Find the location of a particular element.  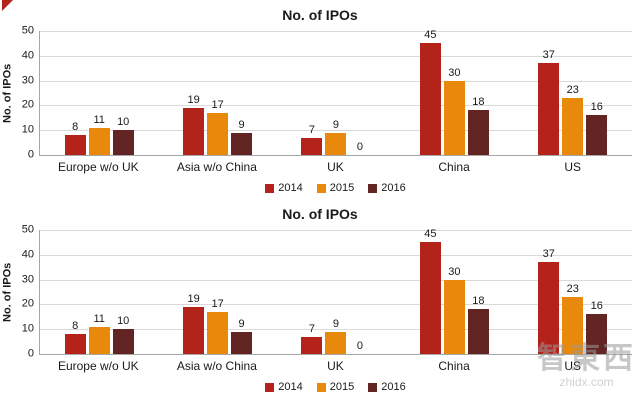

x-axis-category-label: UK is located at coordinates (335, 366).